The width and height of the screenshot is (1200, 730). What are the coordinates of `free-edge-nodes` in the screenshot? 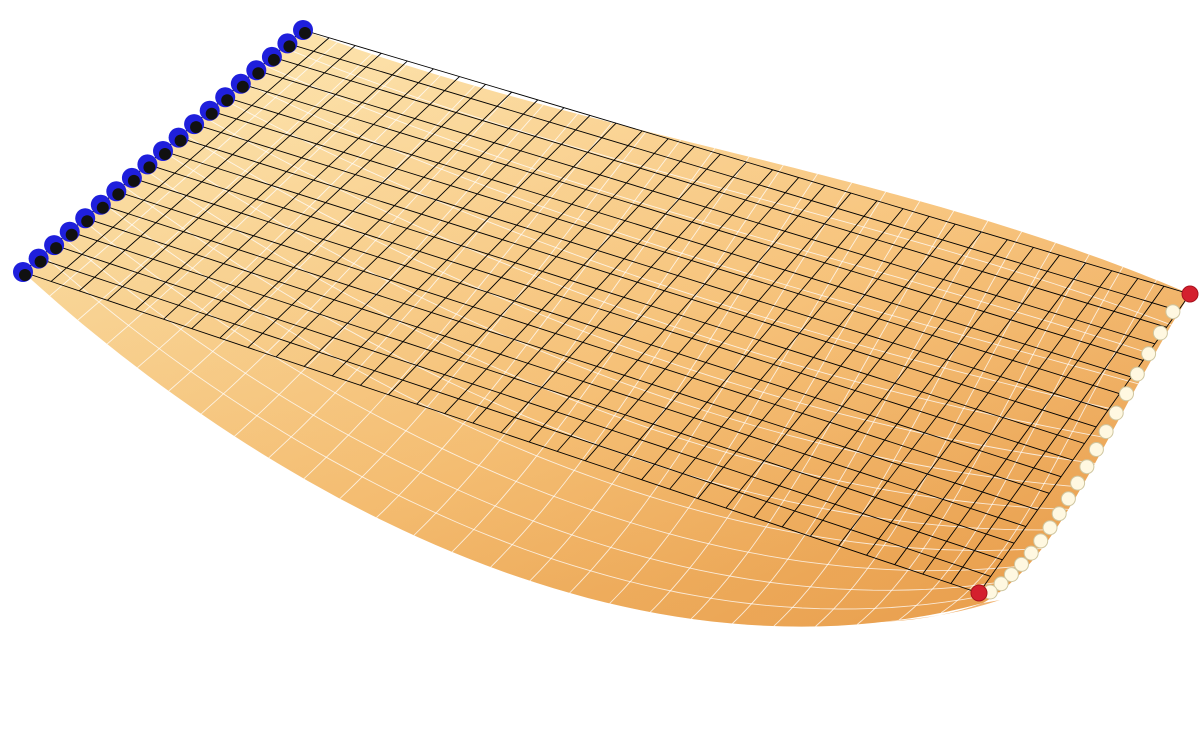 It's located at (1081, 452).